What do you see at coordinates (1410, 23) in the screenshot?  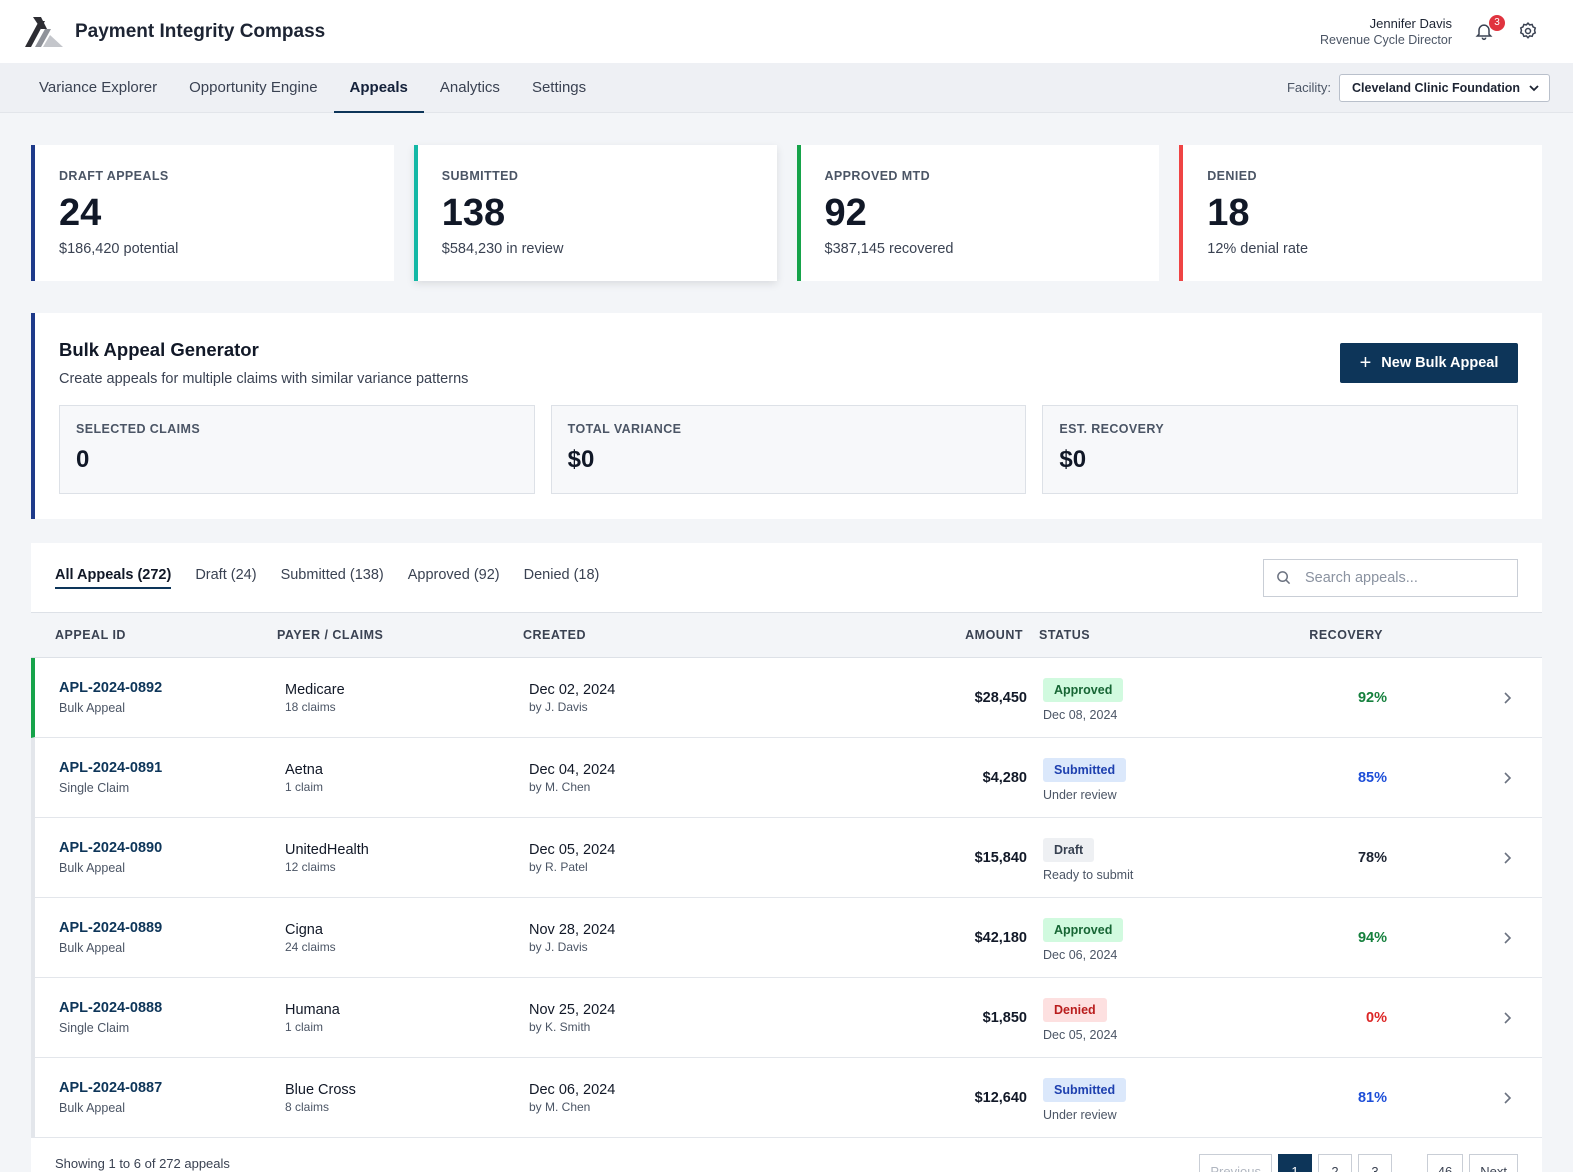 I see `user-name: Jennifer Davis` at bounding box center [1410, 23].